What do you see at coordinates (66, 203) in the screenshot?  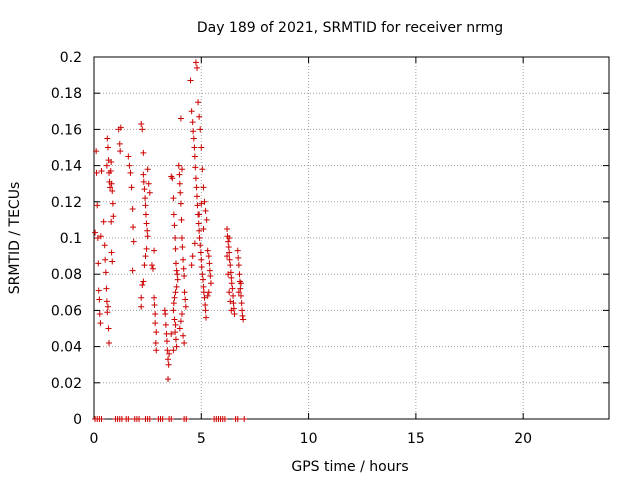 I see `y-tick-label: 0.12` at bounding box center [66, 203].